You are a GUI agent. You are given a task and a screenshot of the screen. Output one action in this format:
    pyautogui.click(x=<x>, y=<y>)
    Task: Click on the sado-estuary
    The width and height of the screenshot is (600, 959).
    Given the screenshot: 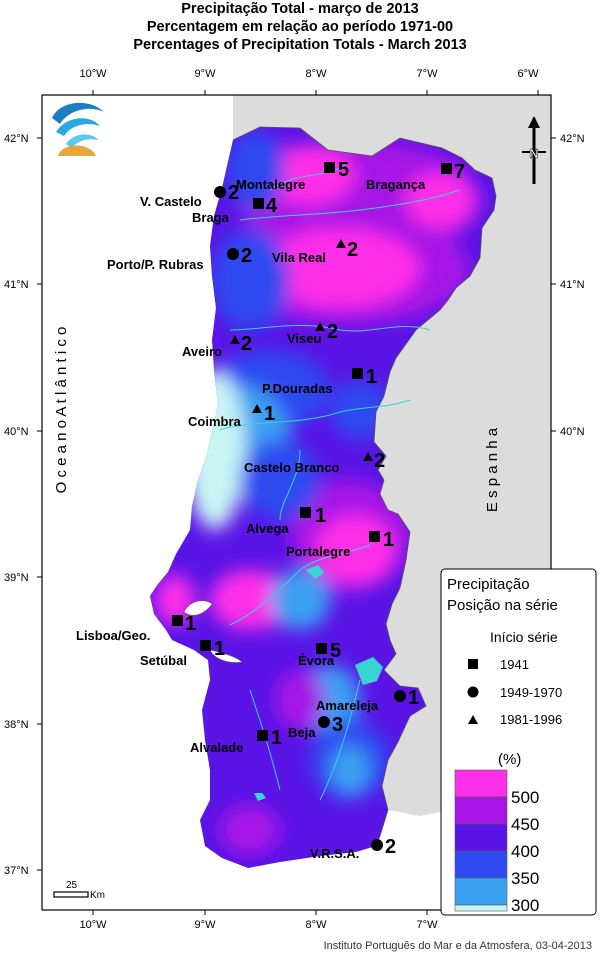 What is the action you would take?
    pyautogui.click(x=226, y=656)
    